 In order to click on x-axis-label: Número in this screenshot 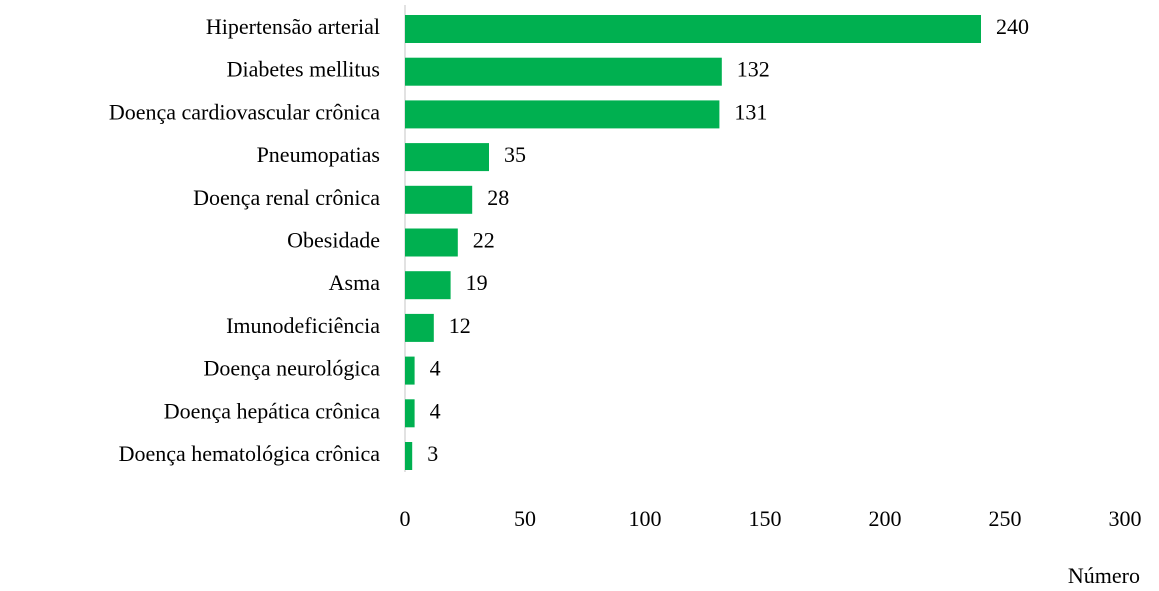, I will do `click(1104, 575)`.